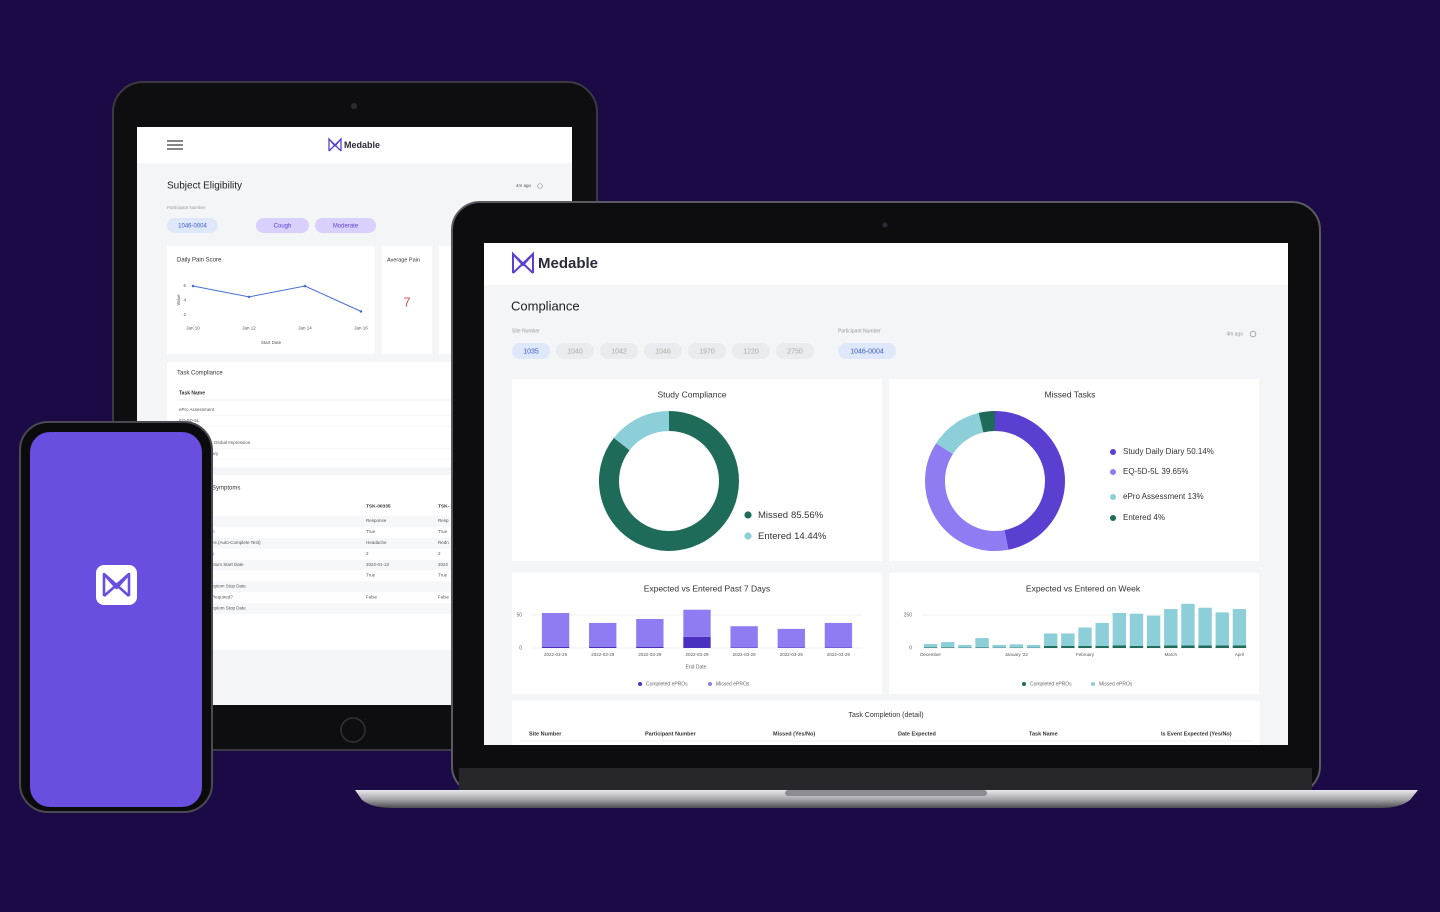  I want to click on x-axis-title: End Date, so click(696, 667).